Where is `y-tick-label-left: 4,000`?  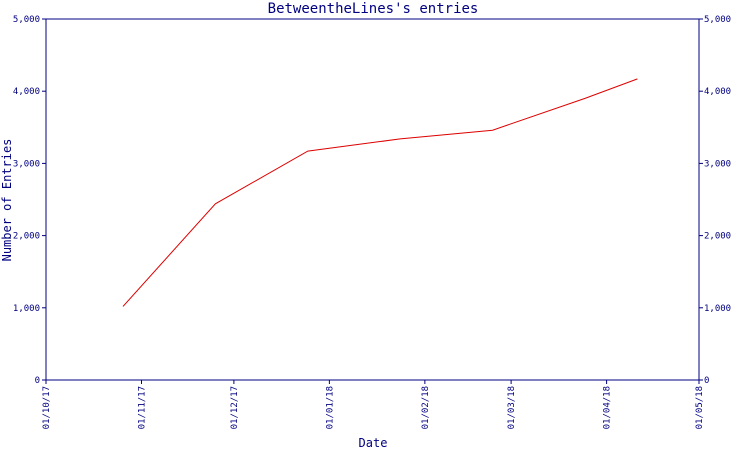
y-tick-label-left: 4,000 is located at coordinates (26, 92).